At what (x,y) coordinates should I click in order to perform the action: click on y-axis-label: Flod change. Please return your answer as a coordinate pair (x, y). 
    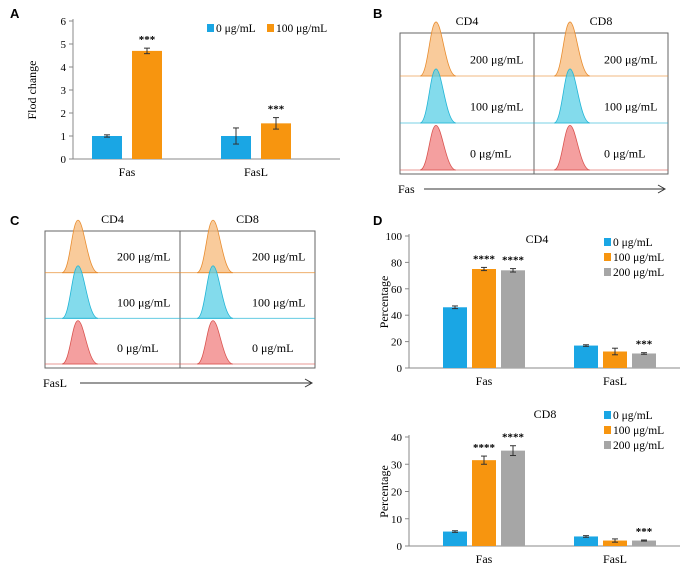
    Looking at the image, I should click on (32, 90).